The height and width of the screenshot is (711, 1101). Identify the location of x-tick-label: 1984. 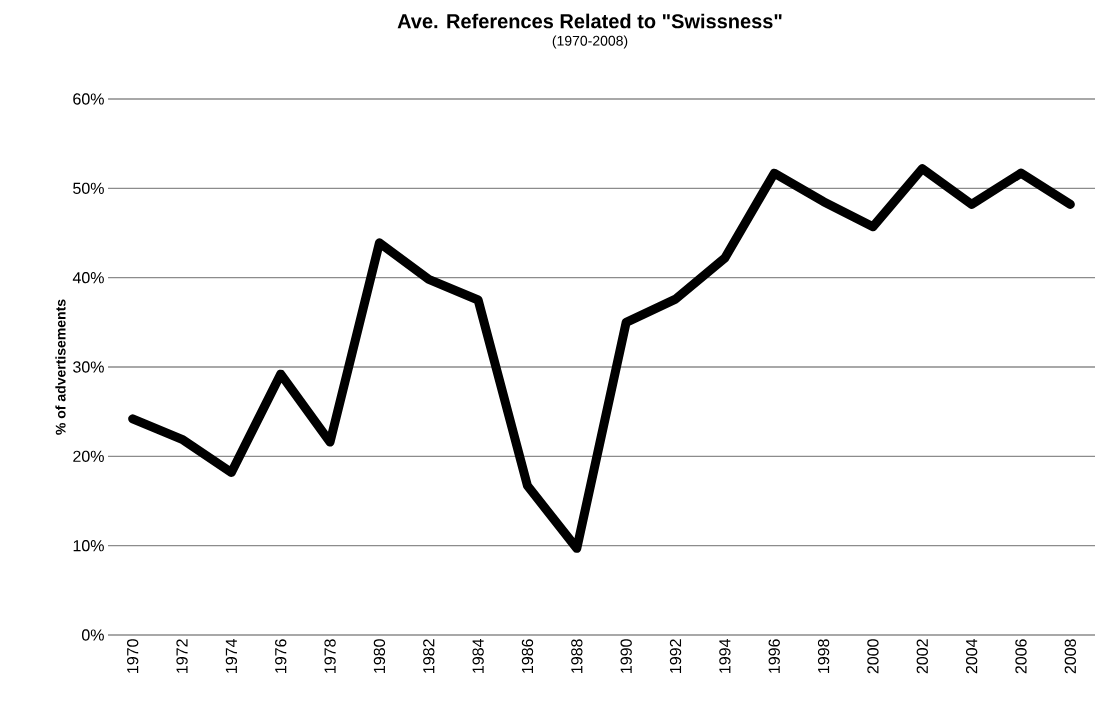
(478, 655).